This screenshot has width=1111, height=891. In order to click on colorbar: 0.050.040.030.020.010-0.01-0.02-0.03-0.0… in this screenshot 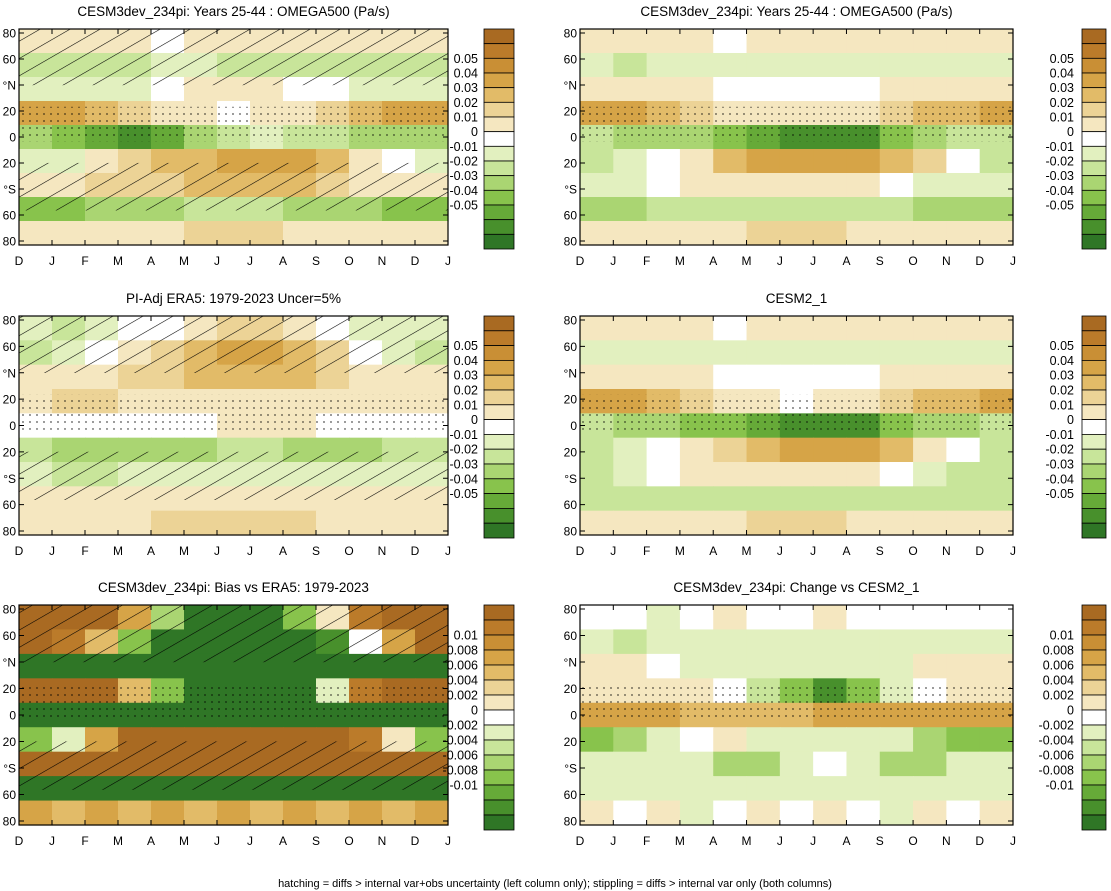, I will do `click(1076, 427)`.